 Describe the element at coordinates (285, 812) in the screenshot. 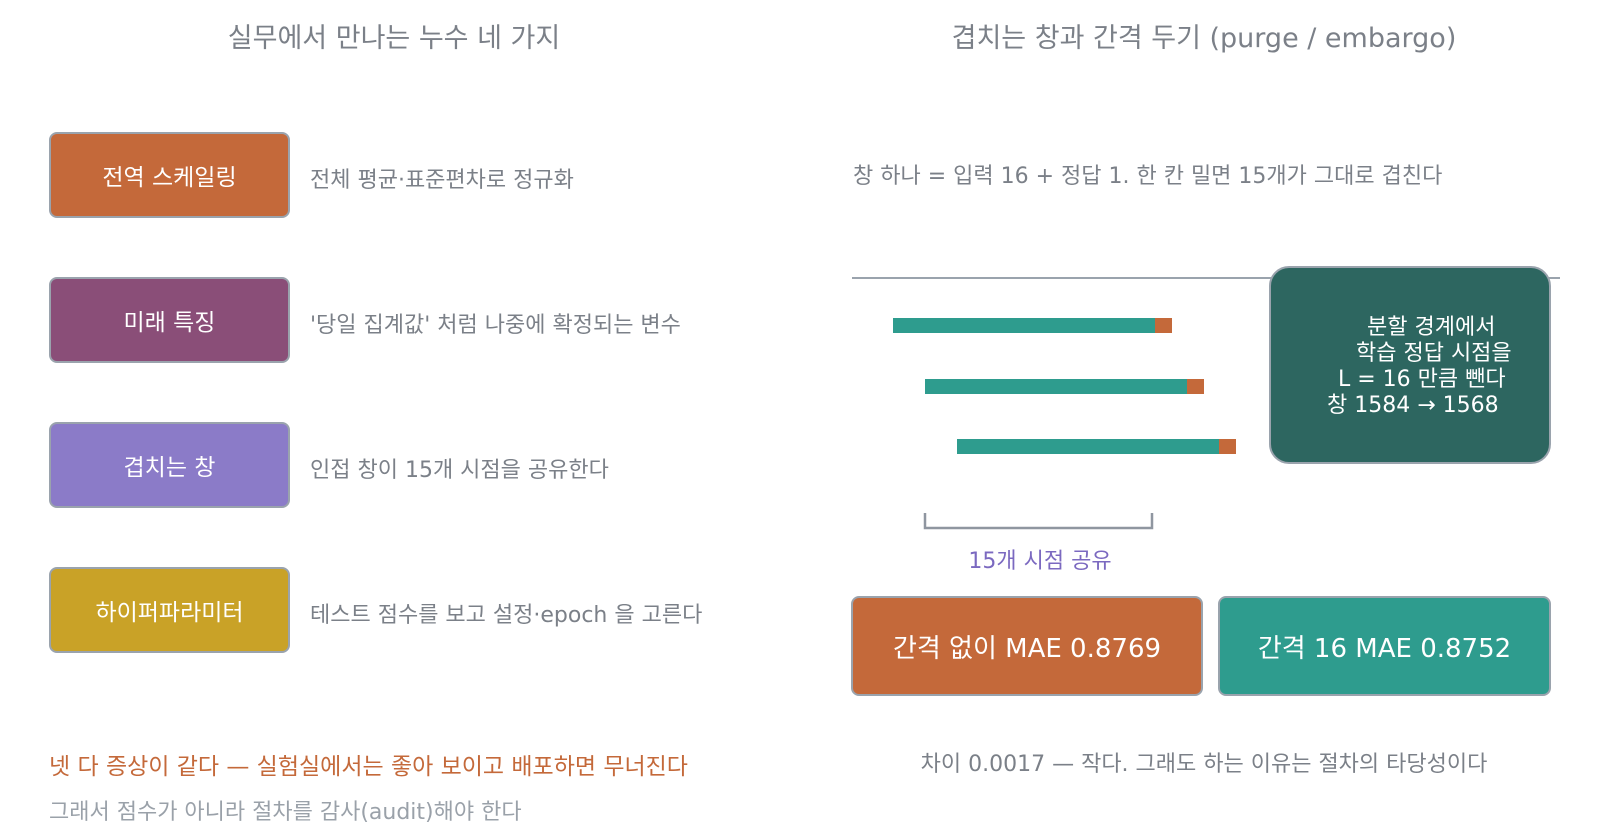

I see `left-footer-note: 그래서 점수가 아니라 절차를 감사(audit)해야 한다` at that location.